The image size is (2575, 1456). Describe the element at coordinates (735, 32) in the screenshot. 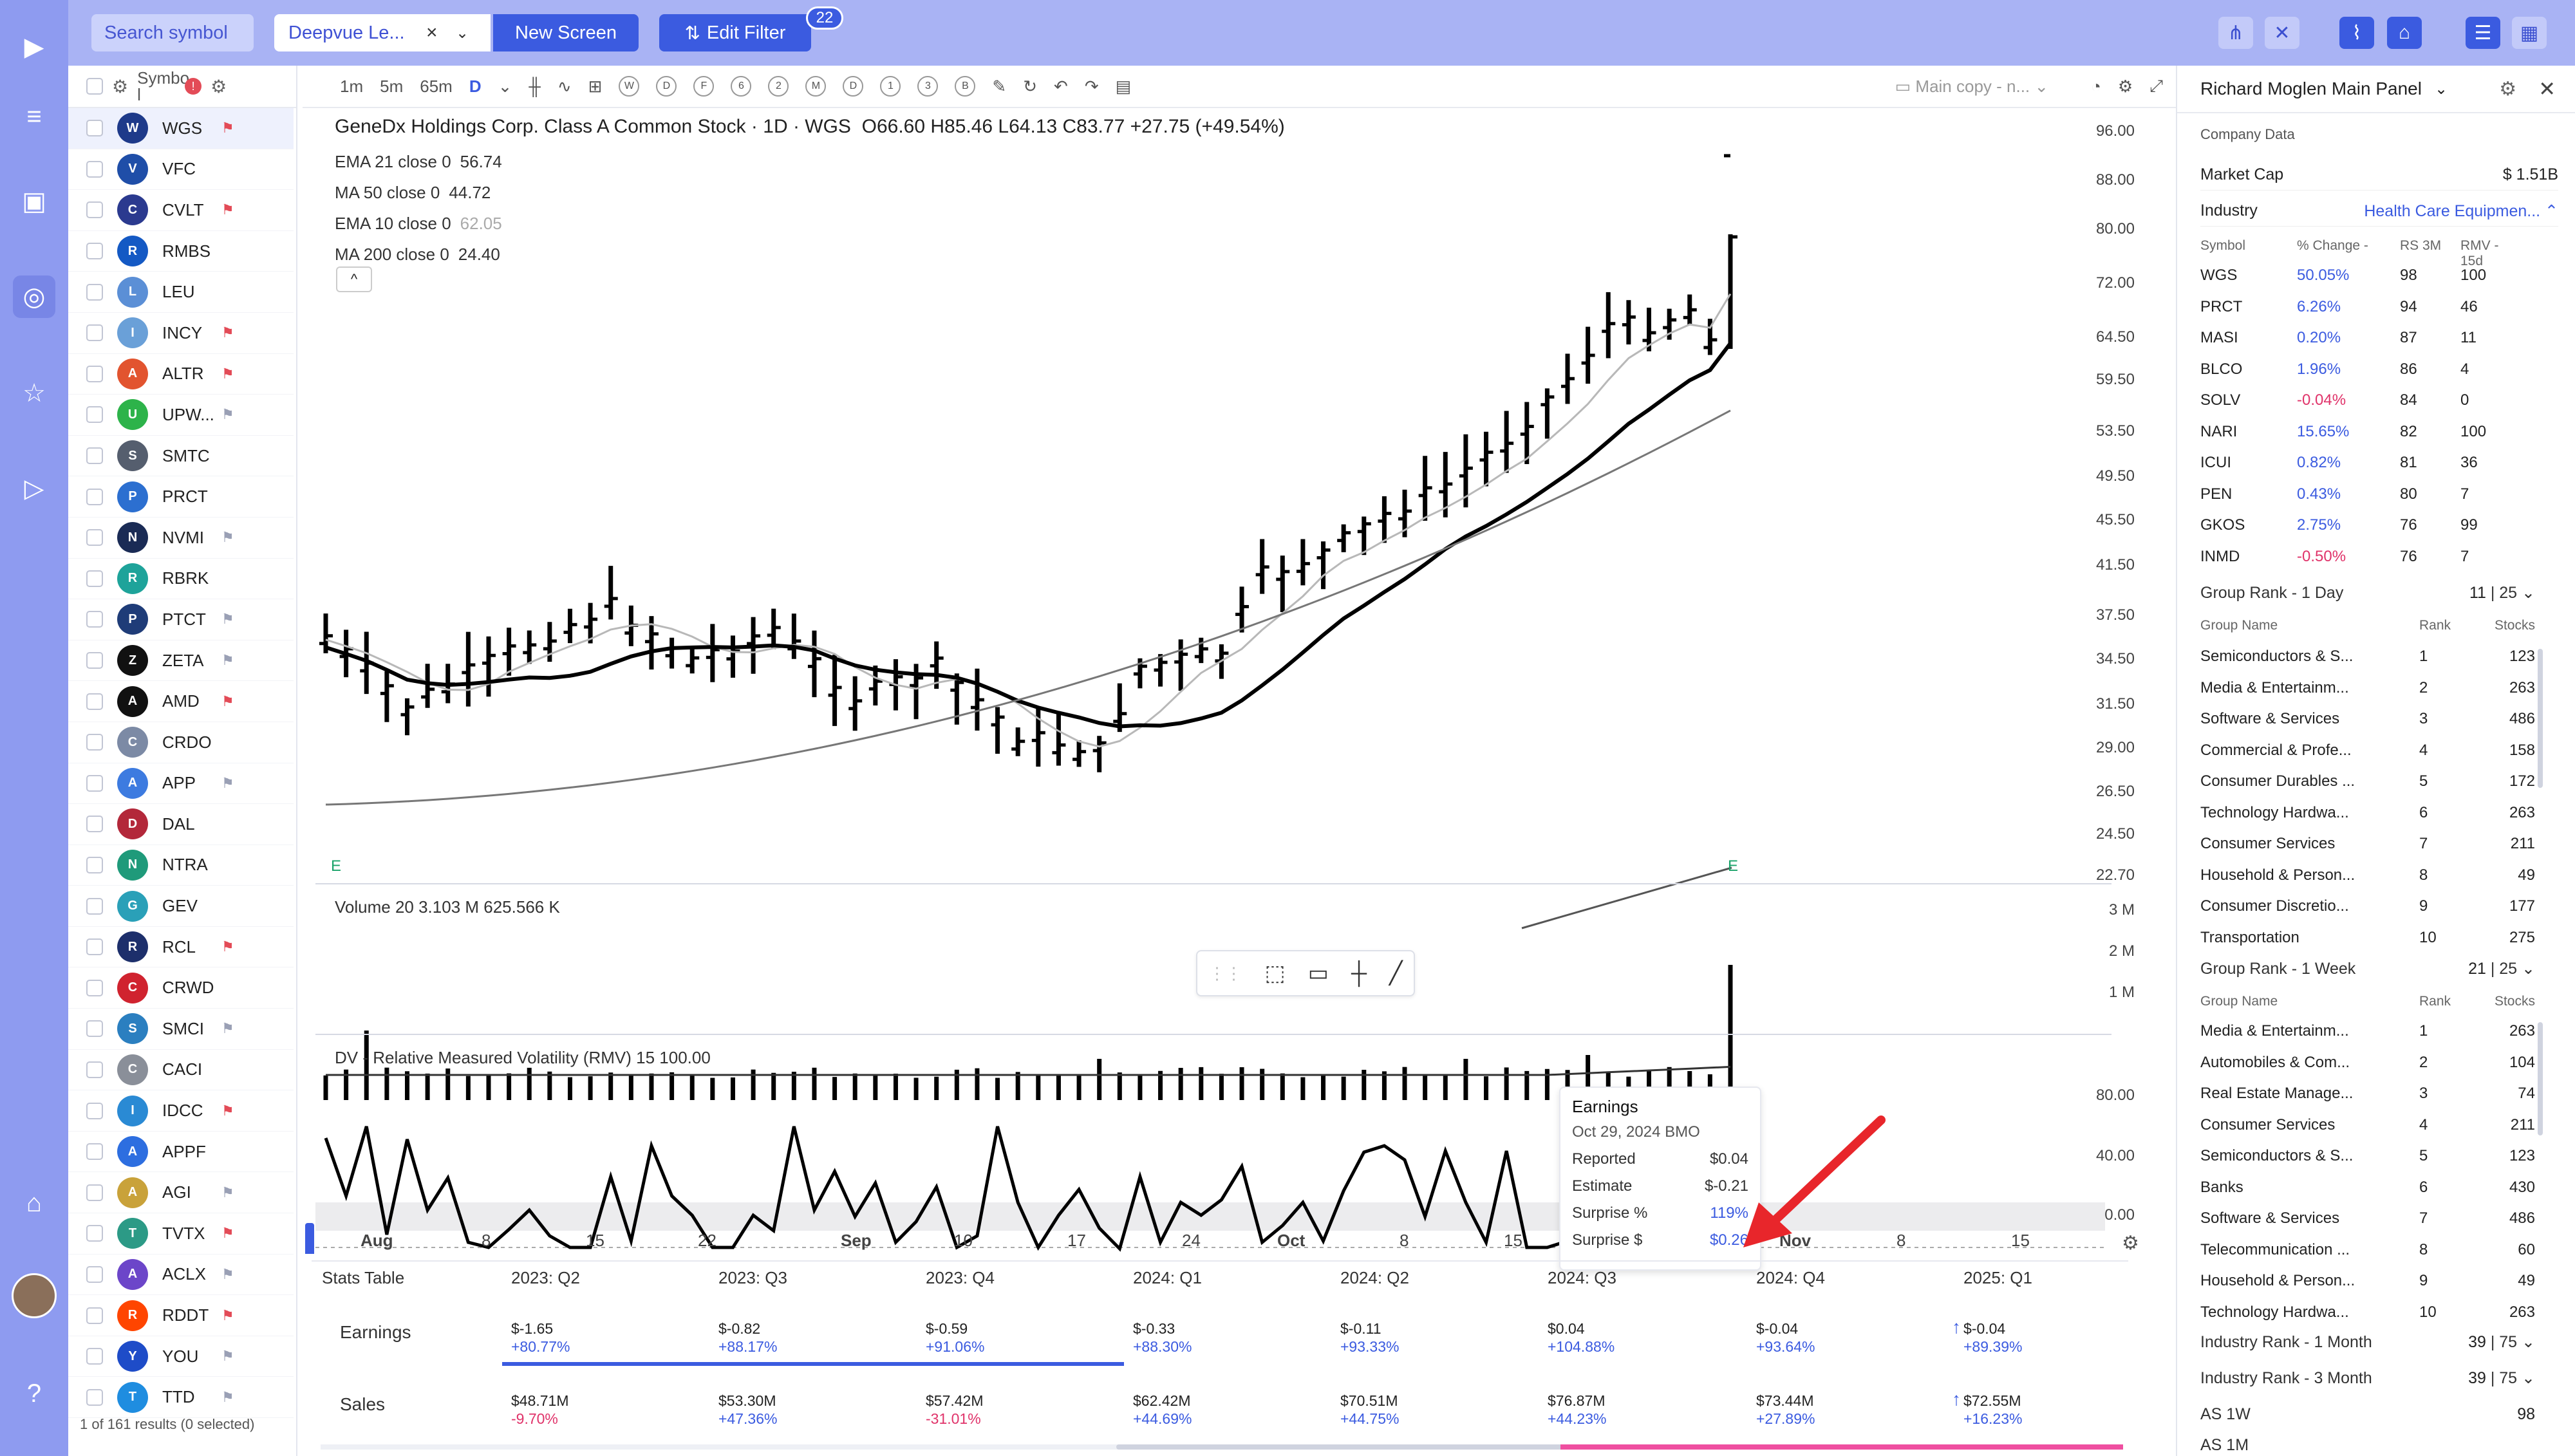

I see `edit-filter-button: ⇅ Edit Filter` at that location.